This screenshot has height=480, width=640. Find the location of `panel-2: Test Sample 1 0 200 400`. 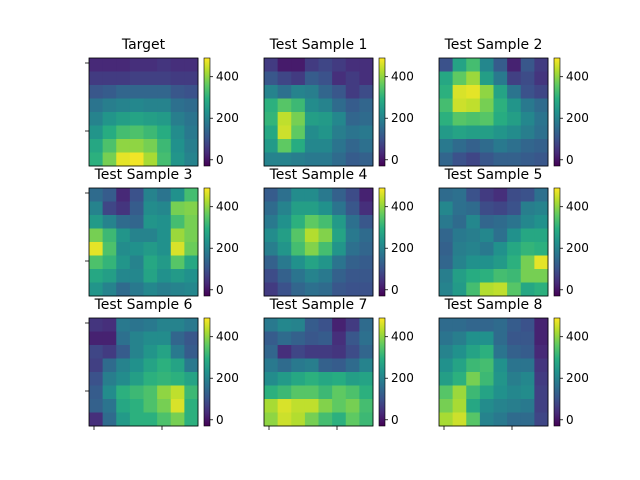

panel-2: Test Sample 1 0 200 400 is located at coordinates (338, 102).